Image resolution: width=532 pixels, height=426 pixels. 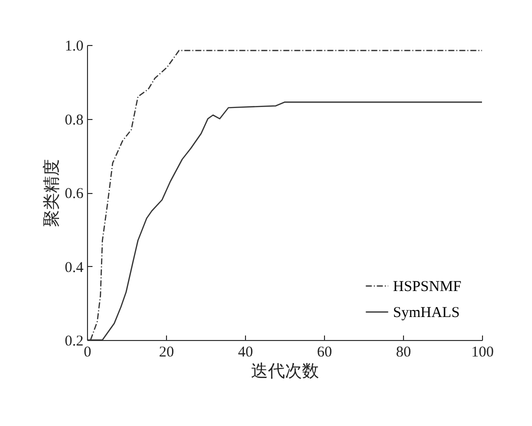 What do you see at coordinates (426, 313) in the screenshot?
I see `legend-label: SymHALS` at bounding box center [426, 313].